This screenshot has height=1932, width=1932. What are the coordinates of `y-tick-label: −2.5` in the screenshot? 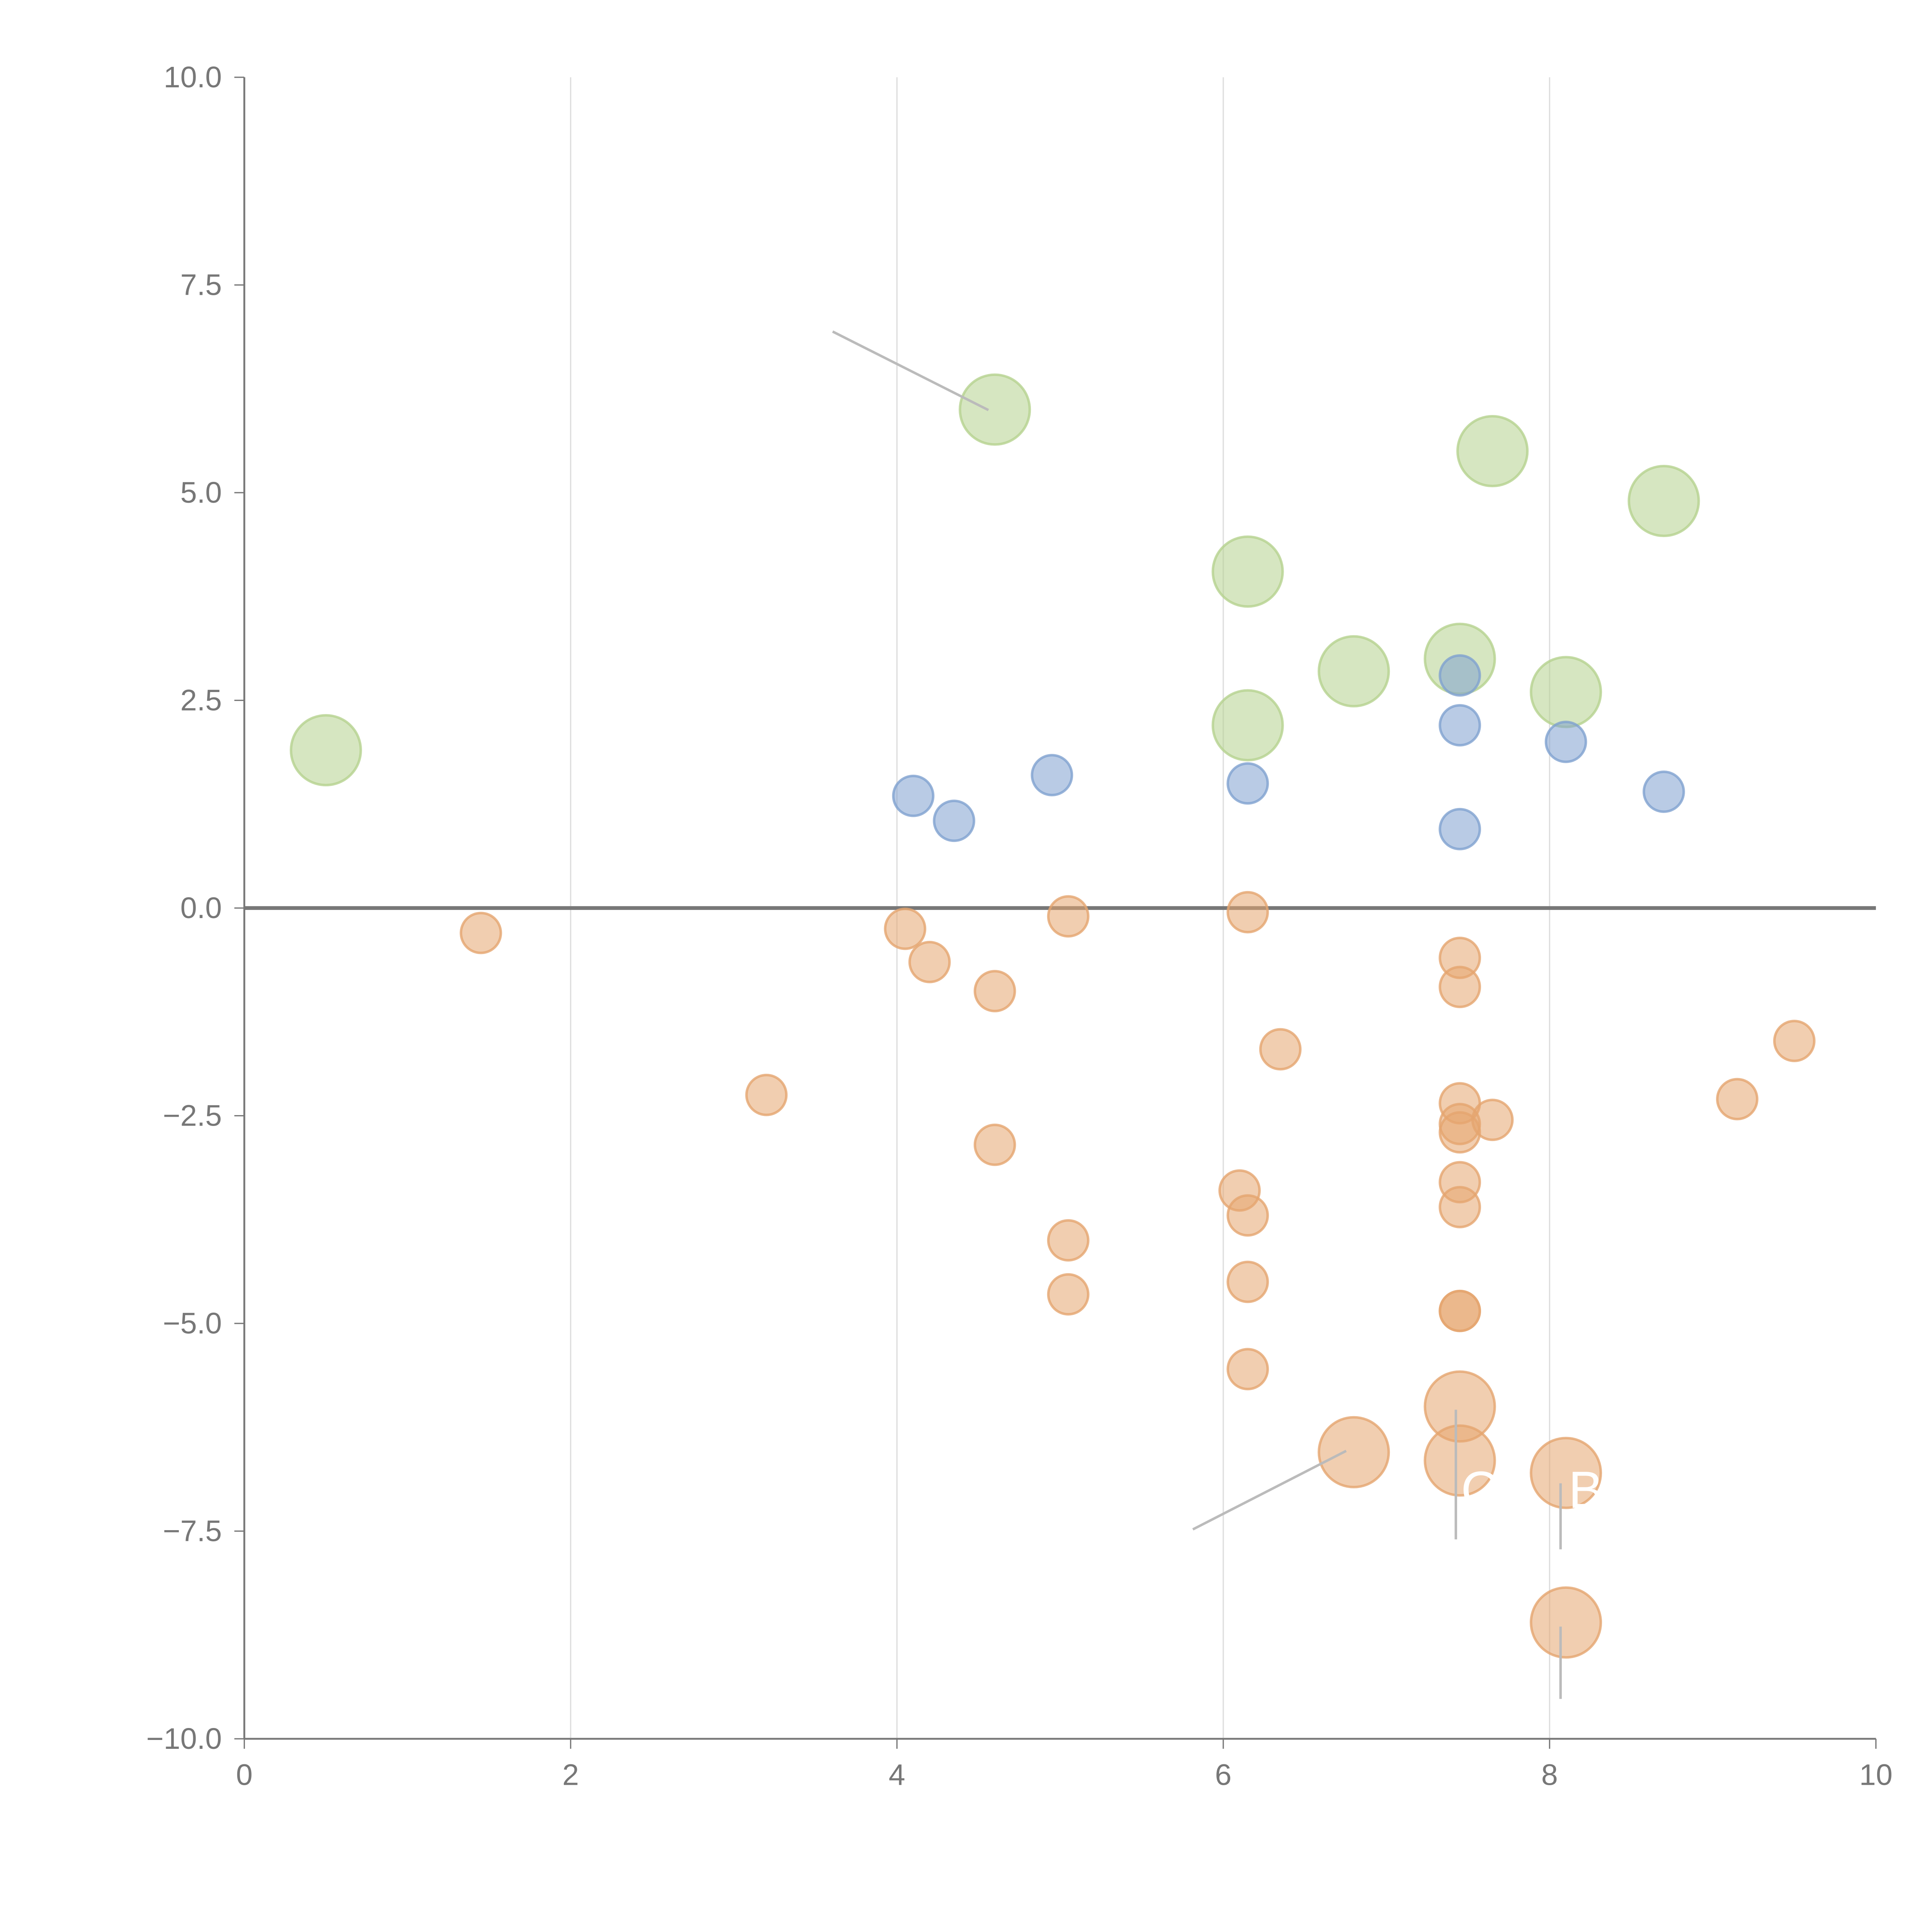 It's located at (192, 1115).